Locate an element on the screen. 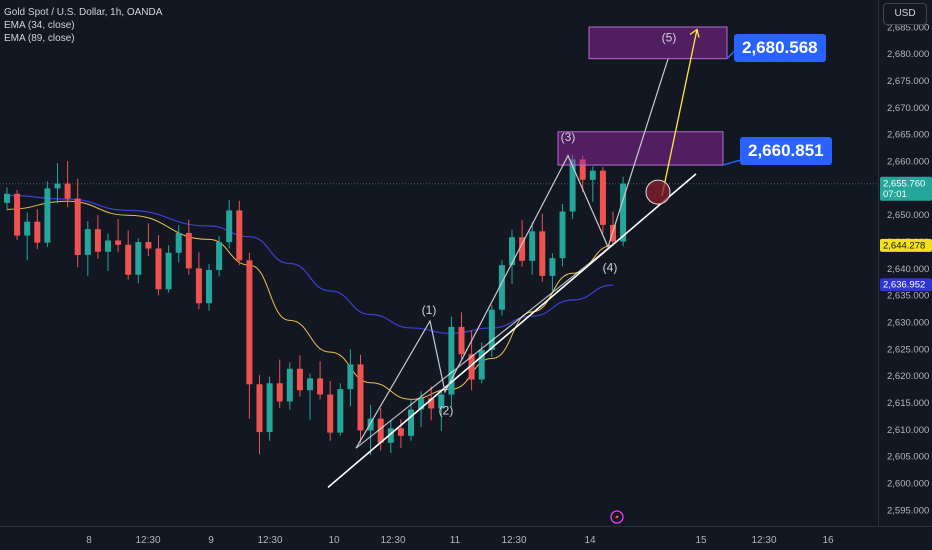  symbol-title: Gold Spot / U.S. Dollar, 1h, OANDA is located at coordinates (83, 12).